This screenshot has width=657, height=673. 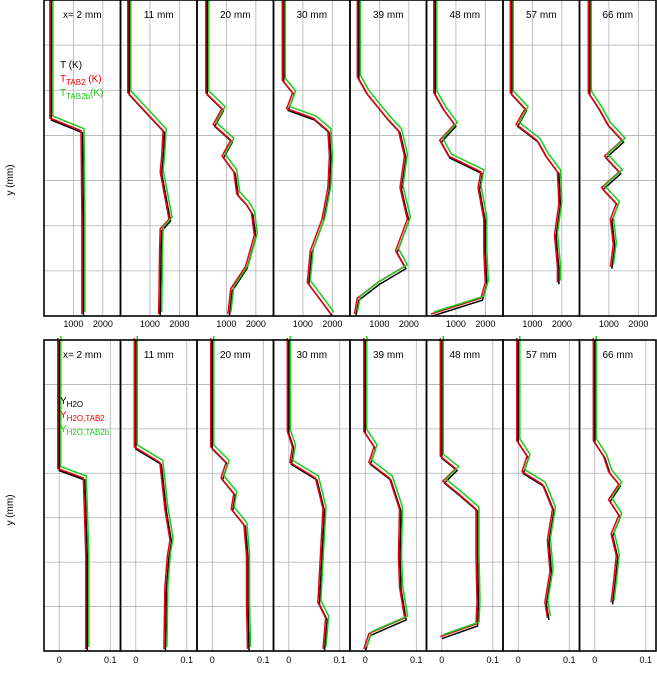 I want to click on panel-label: 66 mm, so click(x=617, y=15).